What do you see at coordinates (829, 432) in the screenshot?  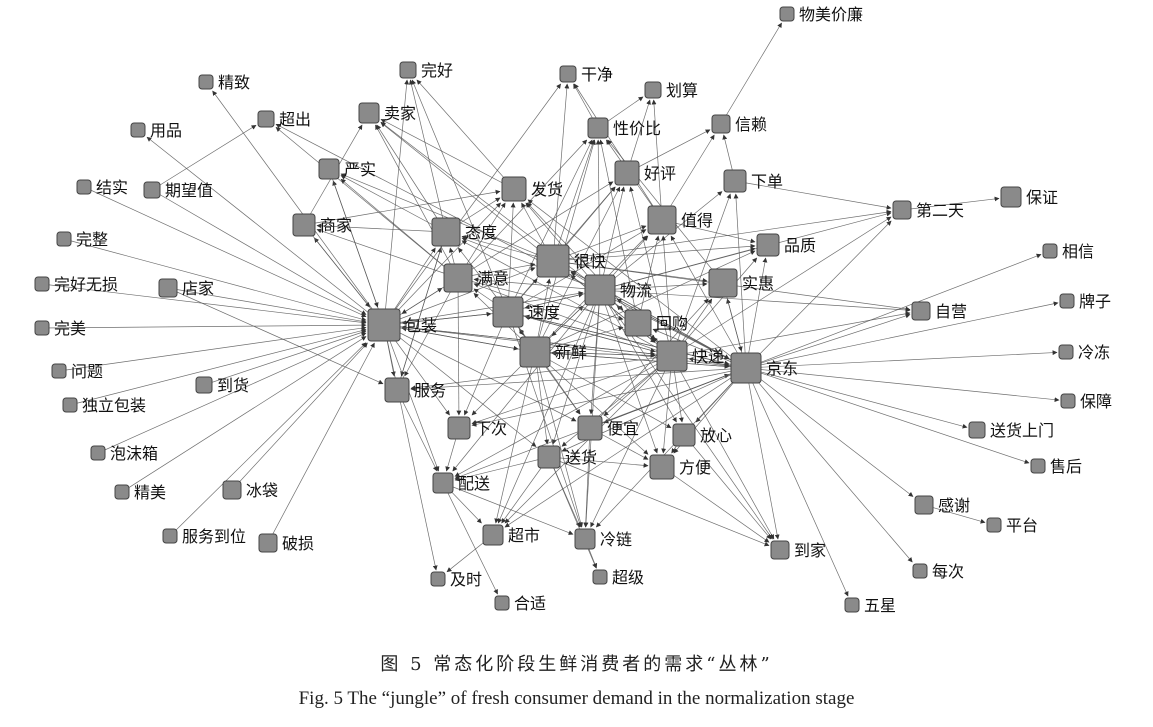 I see `edge-jingdong-to-ganxie` at bounding box center [829, 432].